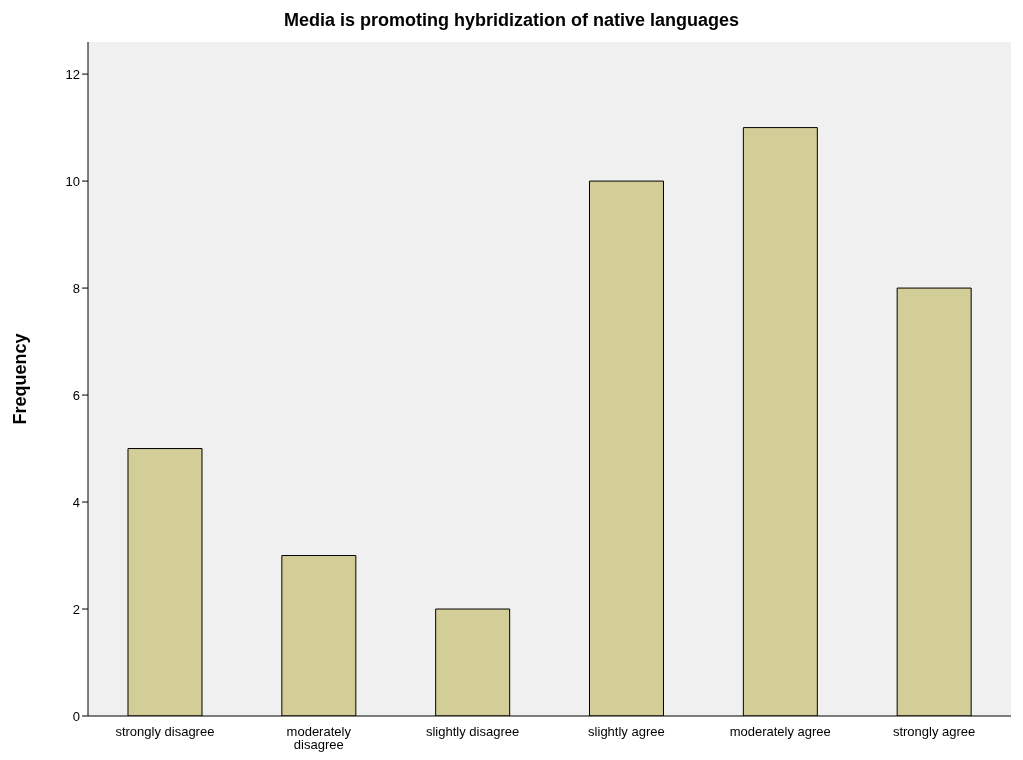  What do you see at coordinates (511, 20) in the screenshot?
I see `chart-title: Media is promoting hybridization of native languages` at bounding box center [511, 20].